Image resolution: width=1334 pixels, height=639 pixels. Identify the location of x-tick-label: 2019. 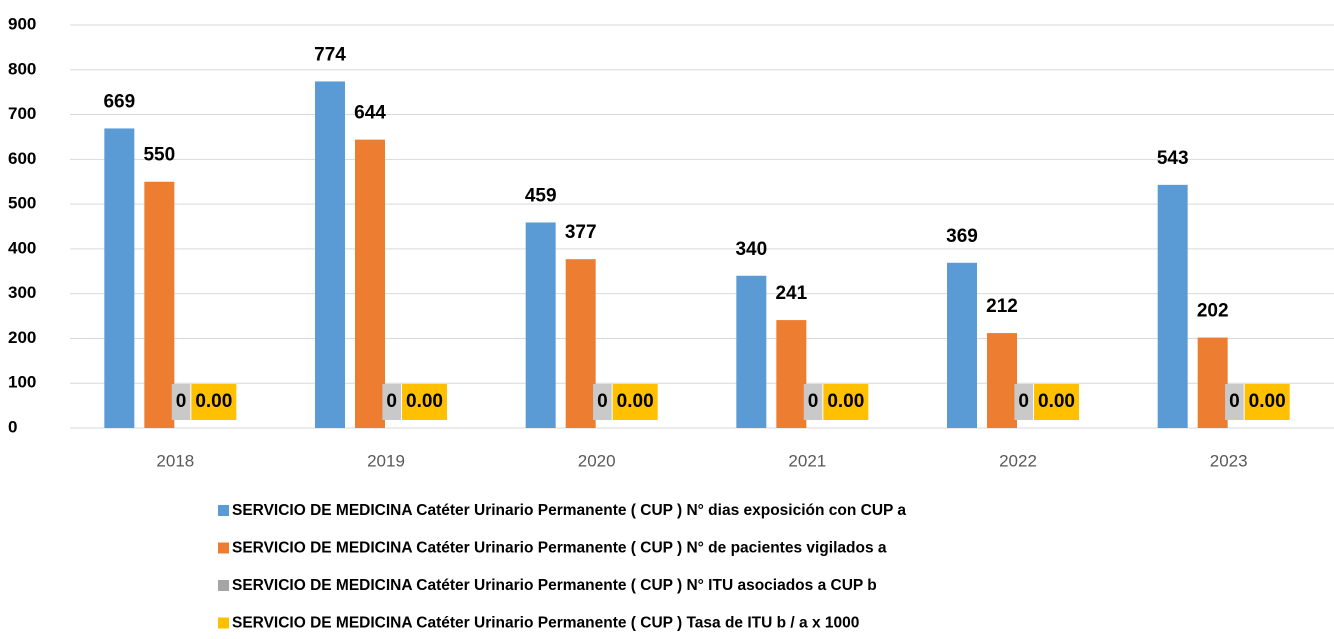
(386, 460).